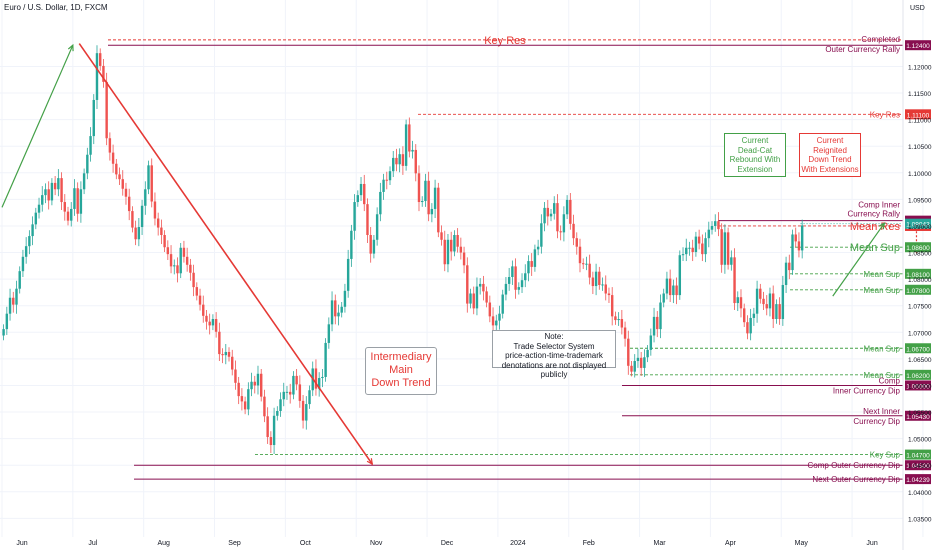  Describe the element at coordinates (854, 465) in the screenshot. I see `level-label: Comp Outer Currency Dip` at that location.